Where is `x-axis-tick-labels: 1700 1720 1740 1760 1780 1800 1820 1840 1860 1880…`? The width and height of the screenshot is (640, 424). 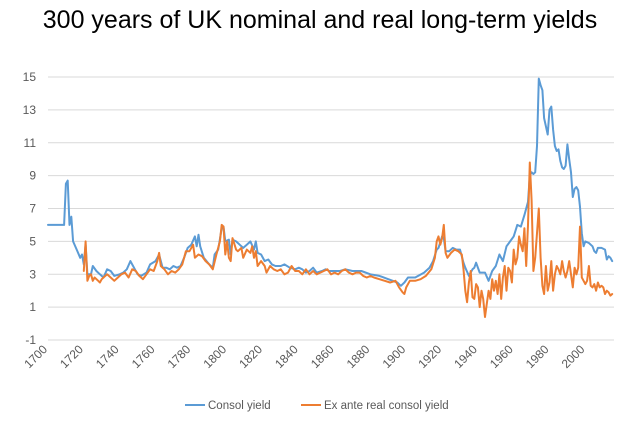
x-axis-tick-labels: 1700 1720 1740 1760 1780 1800 1820 1840 1860 1880… is located at coordinates (304, 356).